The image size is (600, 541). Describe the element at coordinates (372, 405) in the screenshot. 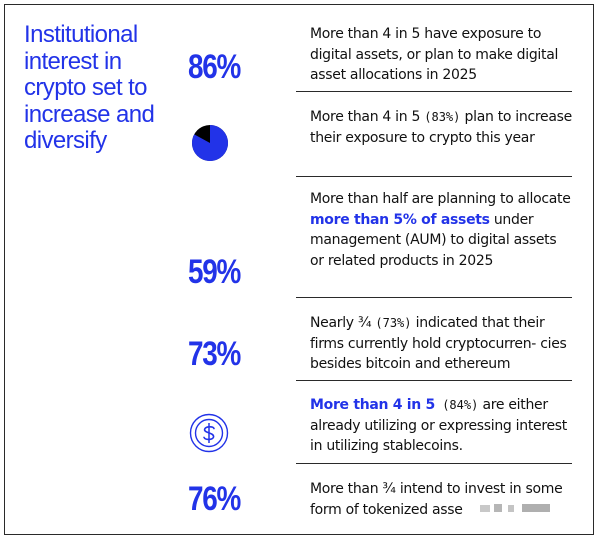

I see `row-5-highlight: More than 4 in 5` at that location.